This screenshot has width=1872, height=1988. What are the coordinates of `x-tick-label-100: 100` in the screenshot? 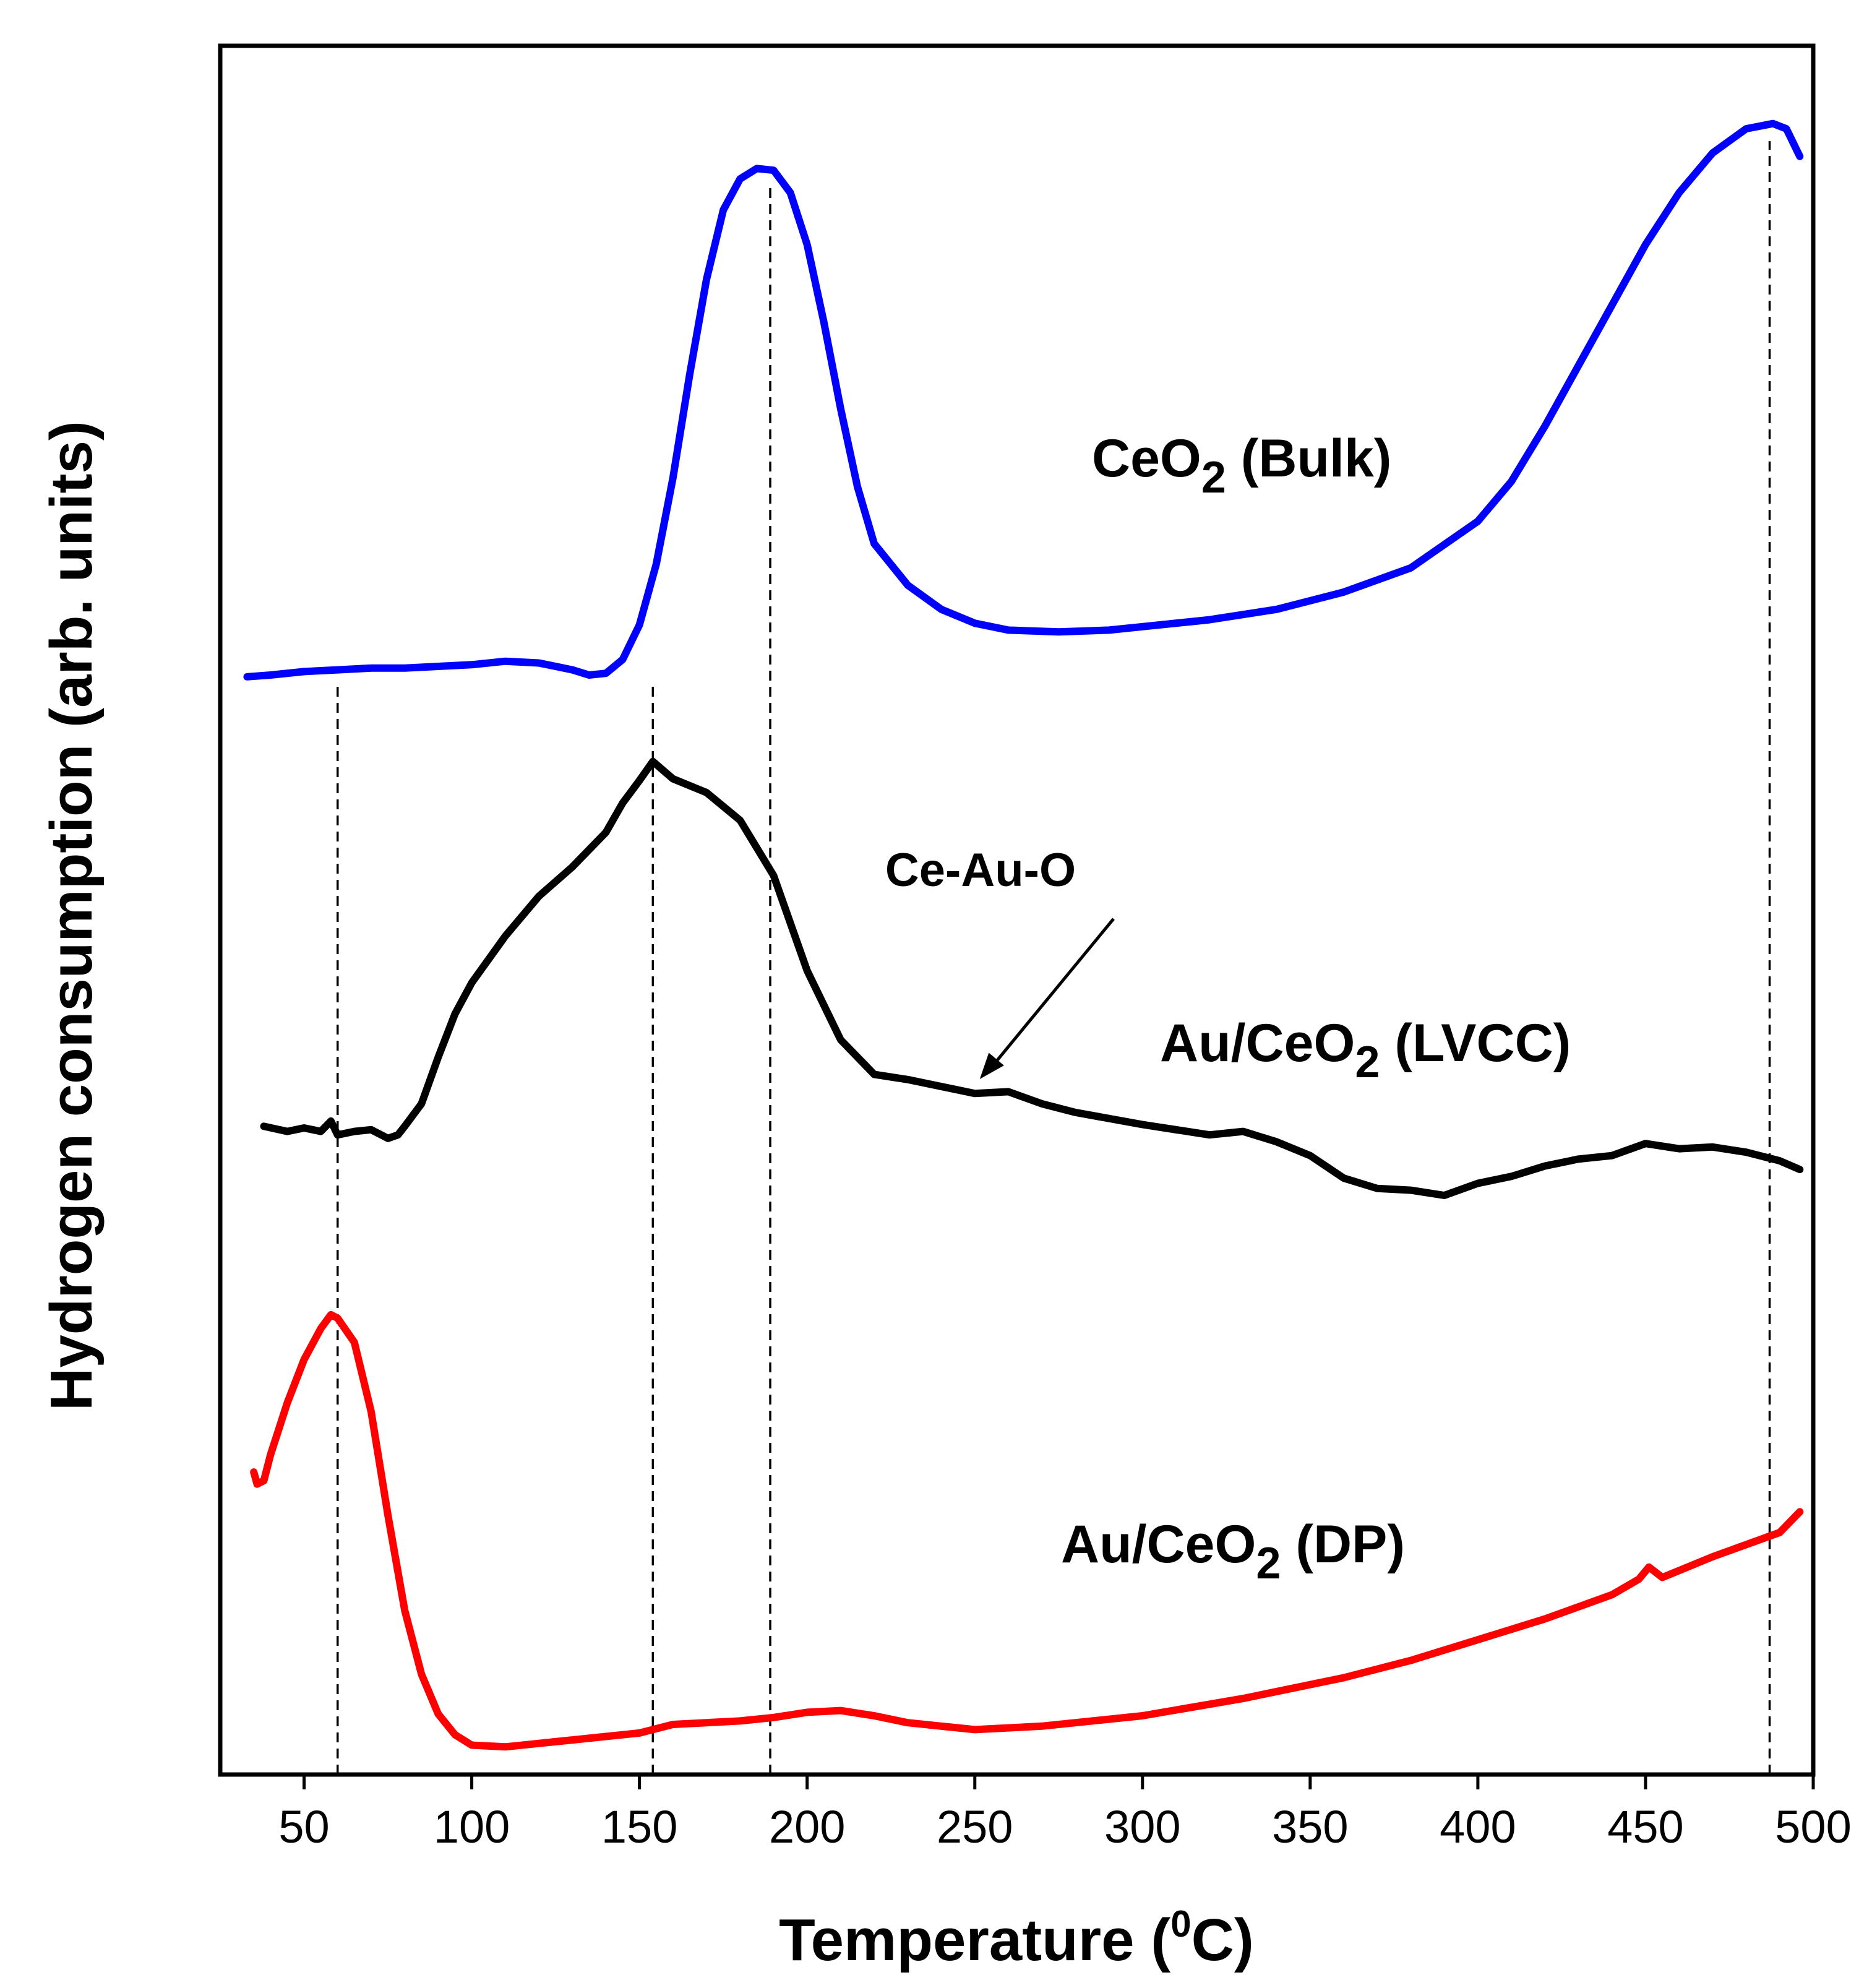 It's located at (472, 1826).